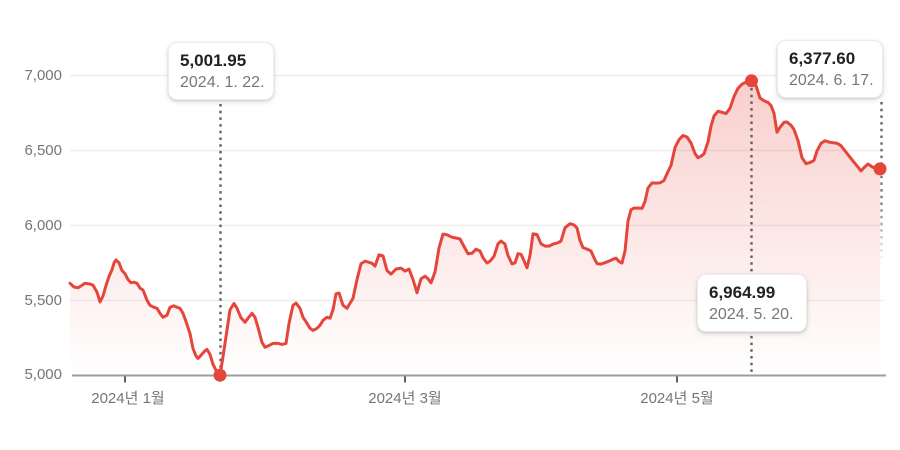  I want to click on x-tick-label: 2024년 3월, so click(405, 398).